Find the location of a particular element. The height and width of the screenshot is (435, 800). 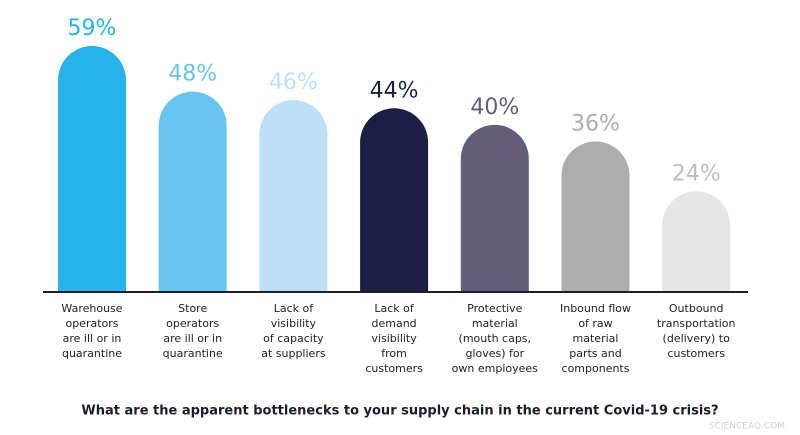

value-label: 59% is located at coordinates (92, 28).